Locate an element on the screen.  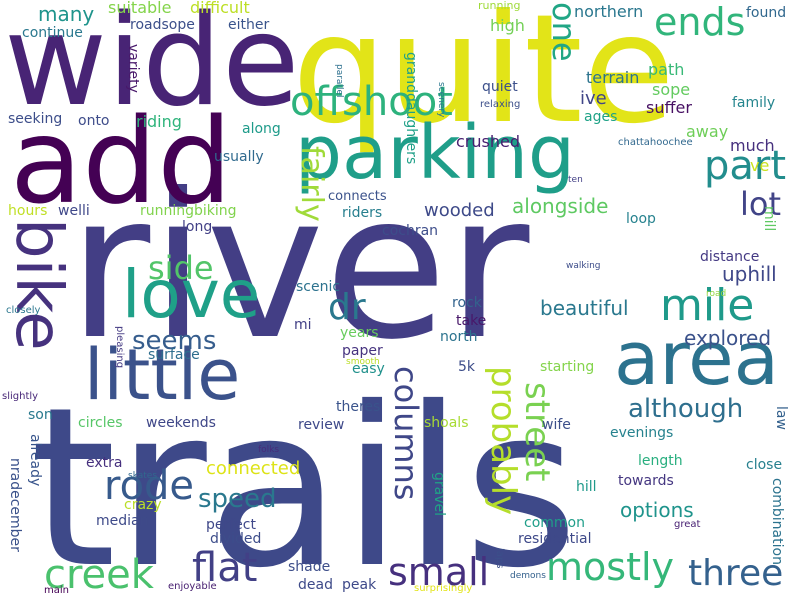
word-street: street is located at coordinates (537, 432).